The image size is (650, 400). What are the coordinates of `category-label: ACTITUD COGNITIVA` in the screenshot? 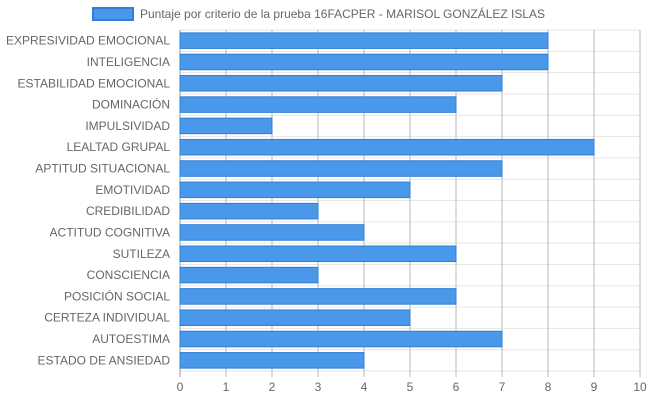 It's located at (110, 232).